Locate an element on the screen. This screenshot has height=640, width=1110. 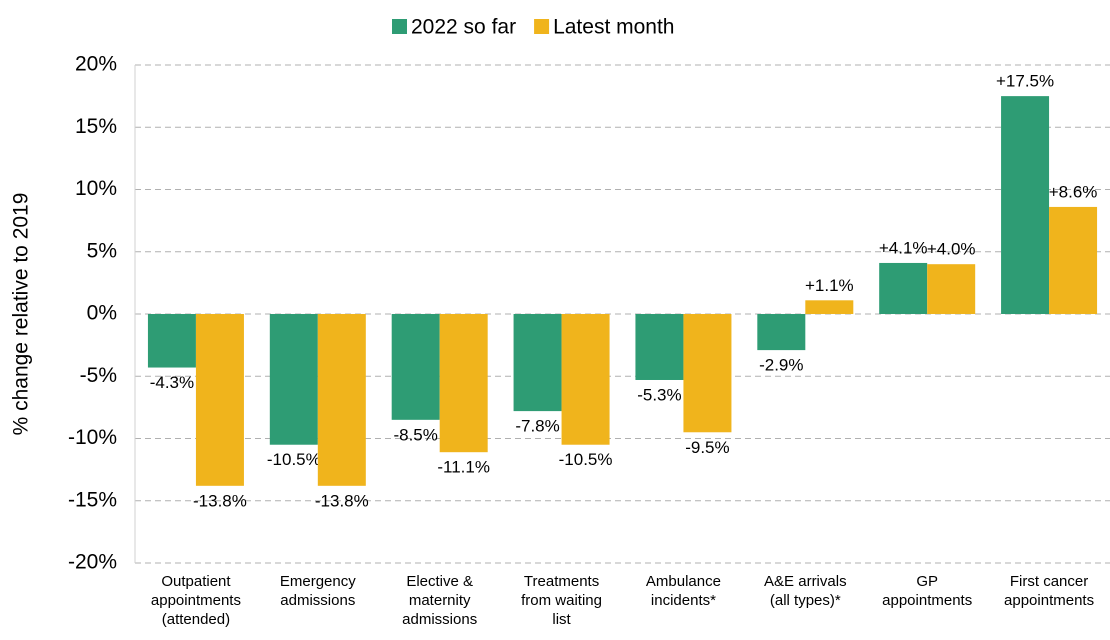
y-tick-label: 20% is located at coordinates (96, 64).